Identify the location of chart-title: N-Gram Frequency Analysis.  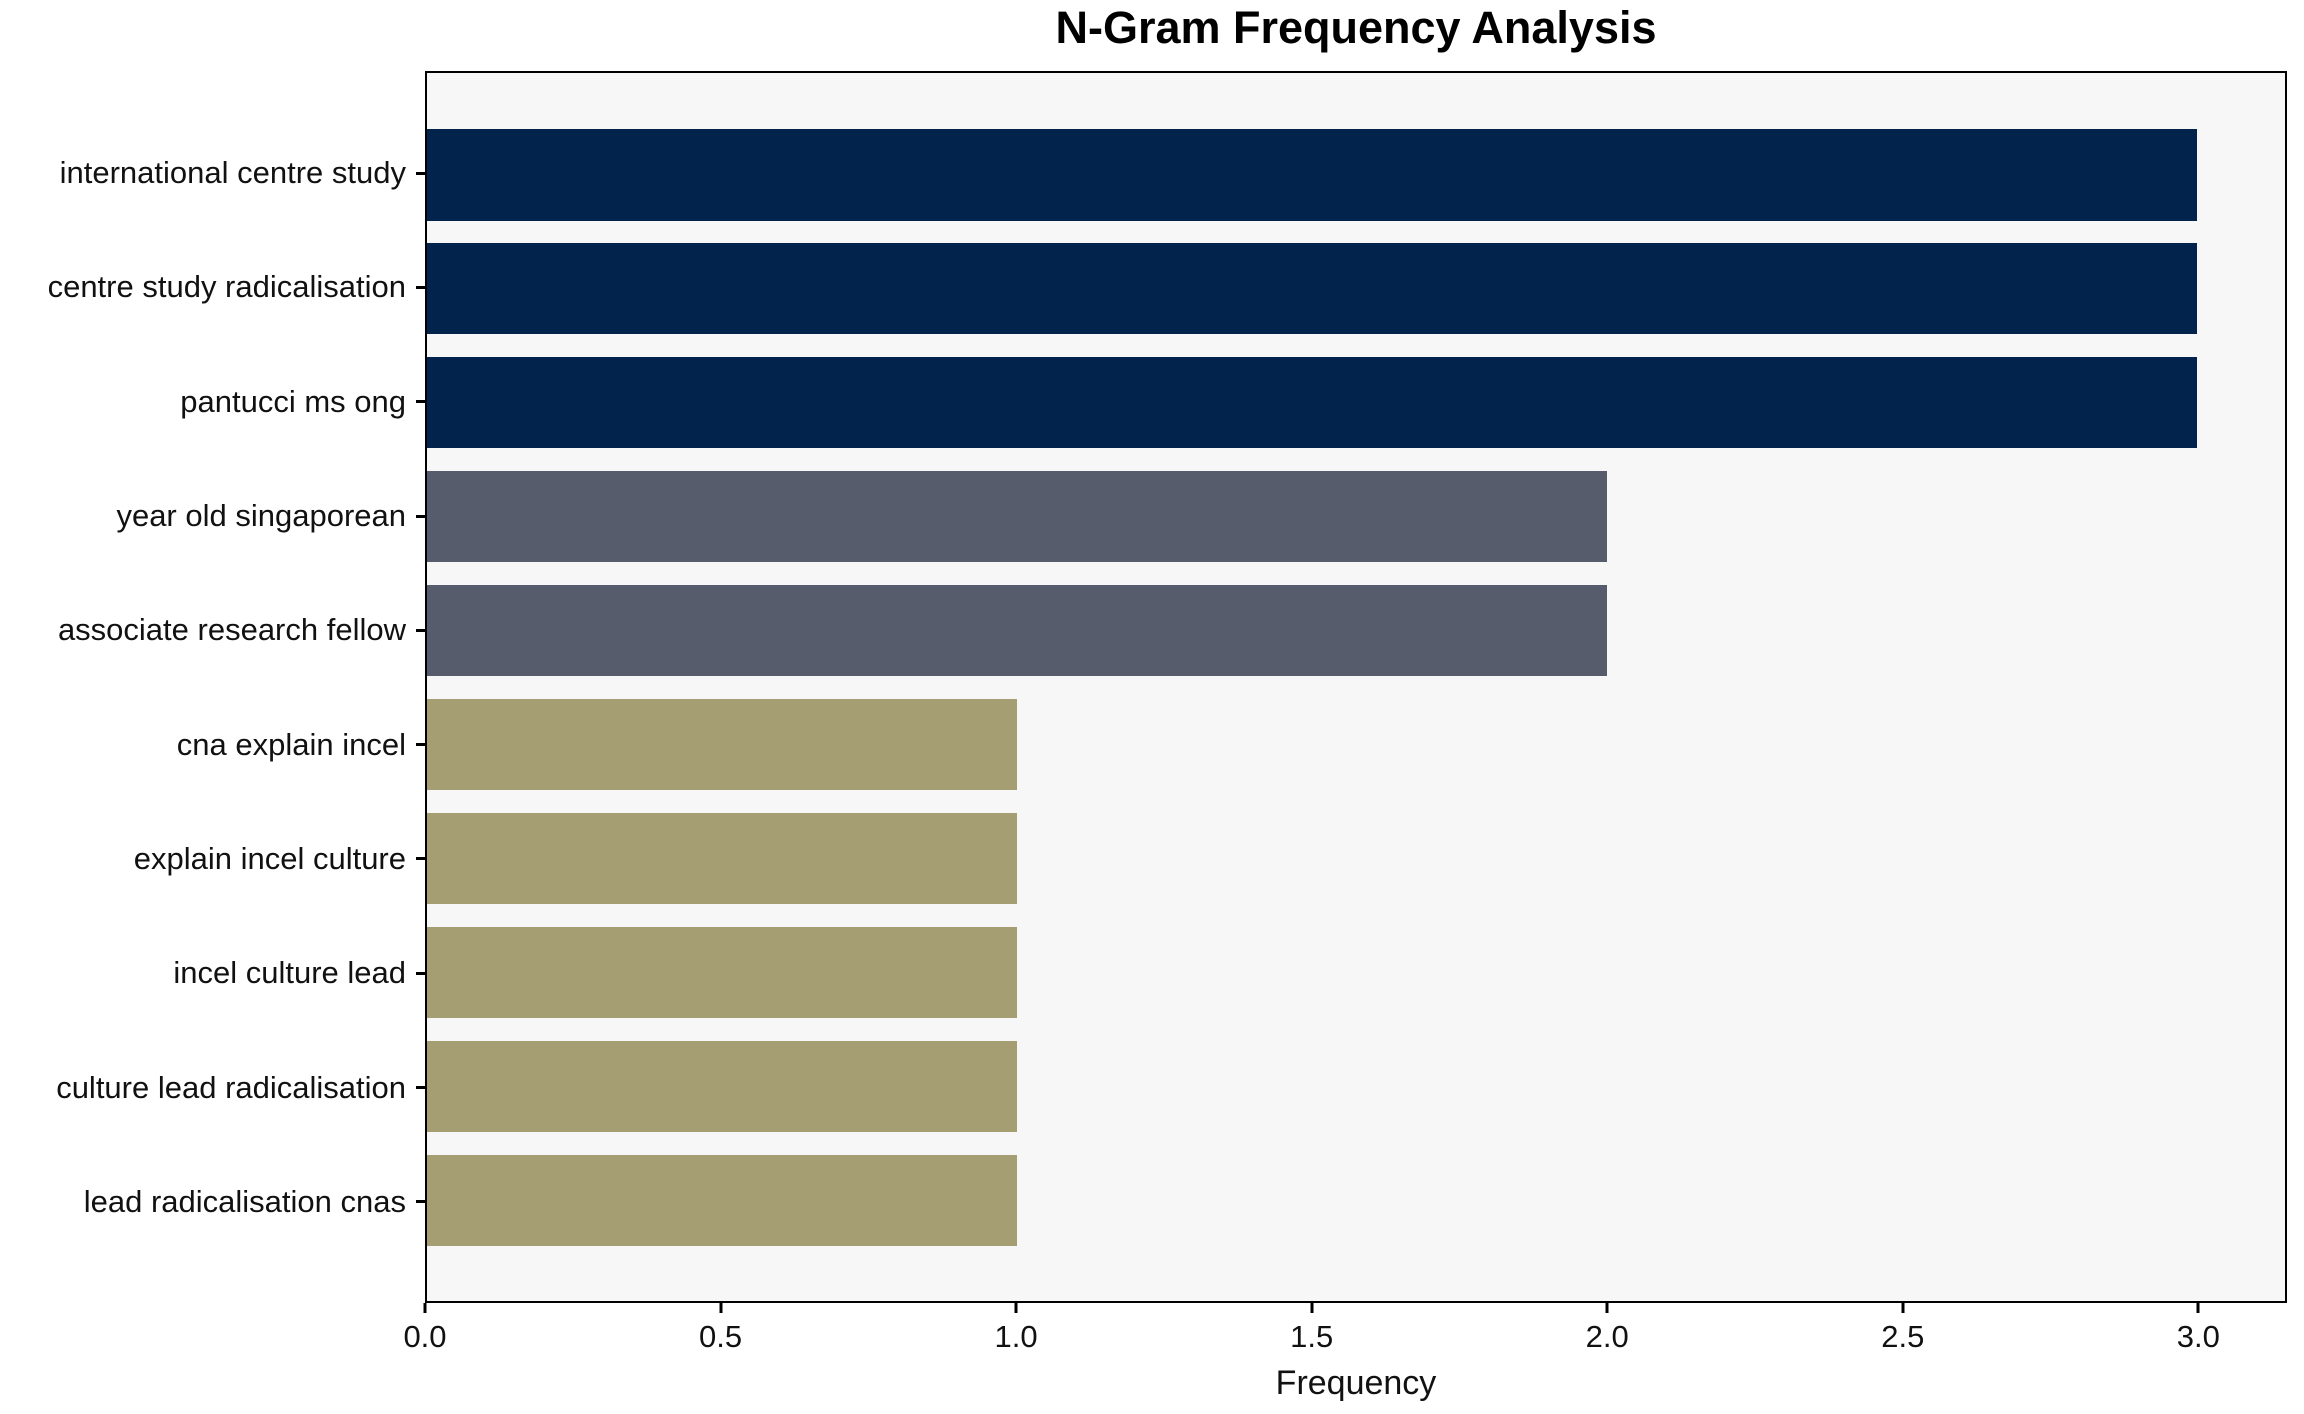
(1356, 27).